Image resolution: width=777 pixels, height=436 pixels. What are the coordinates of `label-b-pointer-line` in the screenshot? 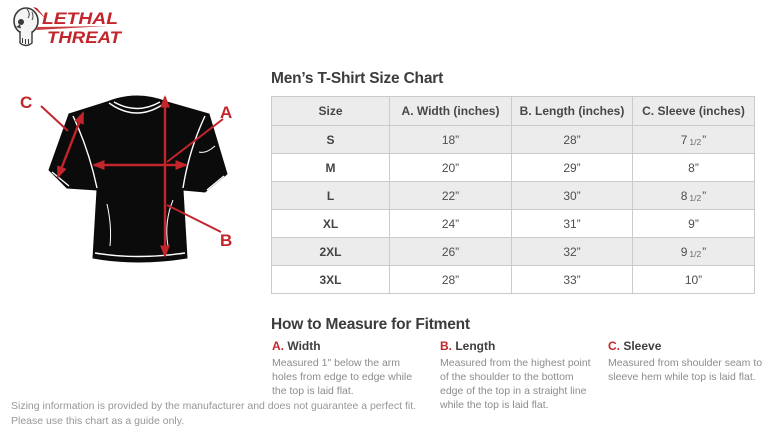 It's located at (194, 218).